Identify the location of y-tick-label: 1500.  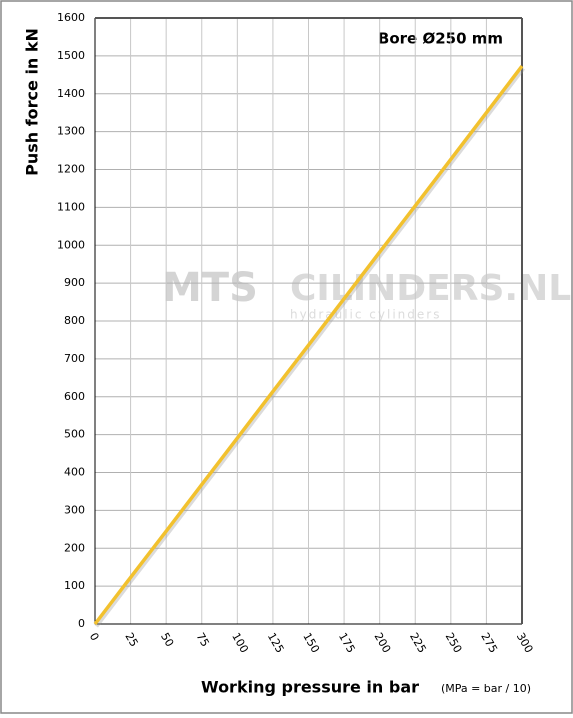
(71, 55).